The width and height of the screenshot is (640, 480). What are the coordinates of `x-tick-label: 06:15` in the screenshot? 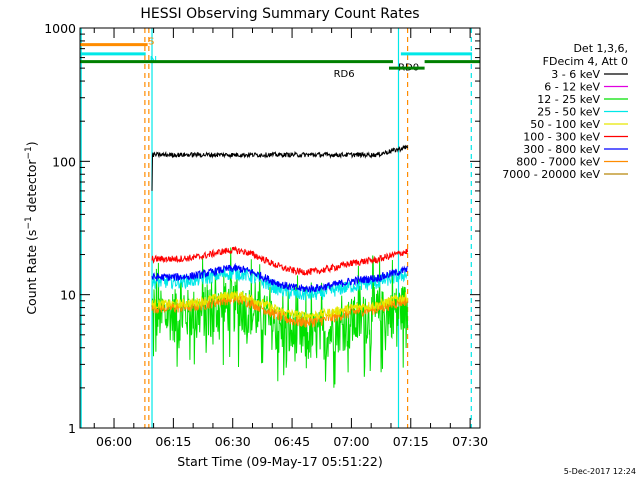 It's located at (173, 441).